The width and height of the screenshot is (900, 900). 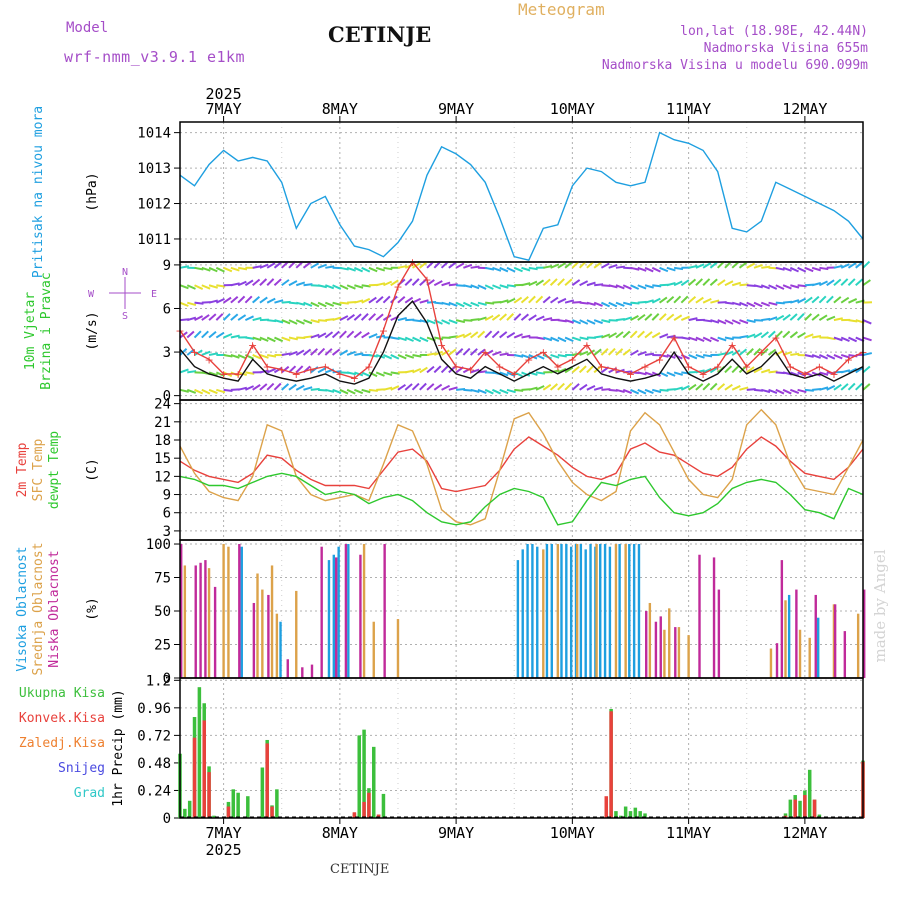 I want to click on pressure-ytick-label: 1013, so click(x=154, y=169).